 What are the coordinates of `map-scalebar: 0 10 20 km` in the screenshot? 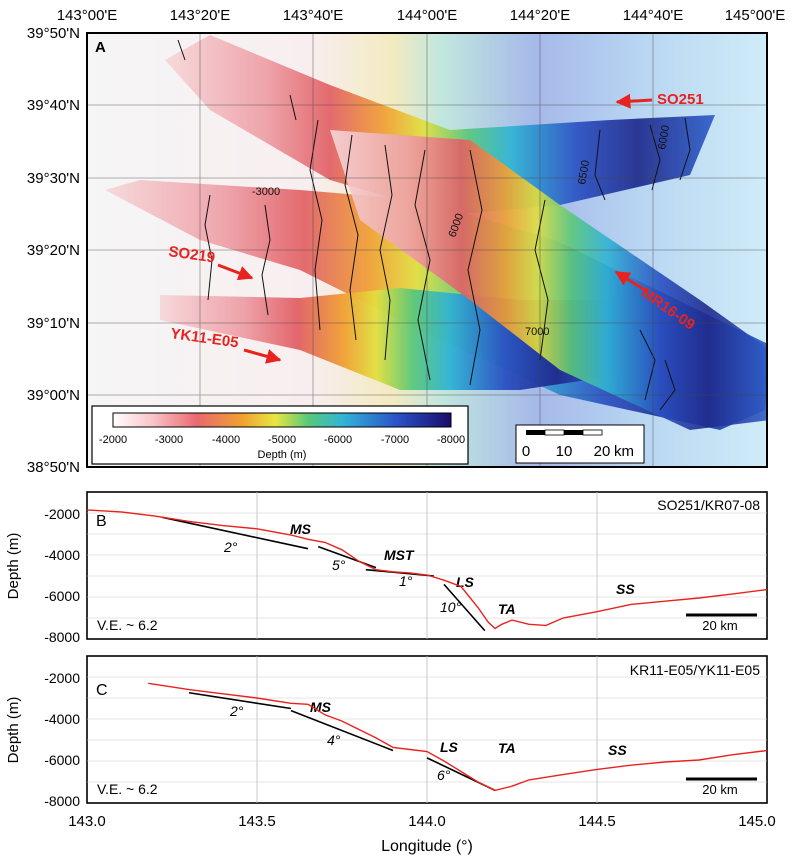 It's located at (580, 444).